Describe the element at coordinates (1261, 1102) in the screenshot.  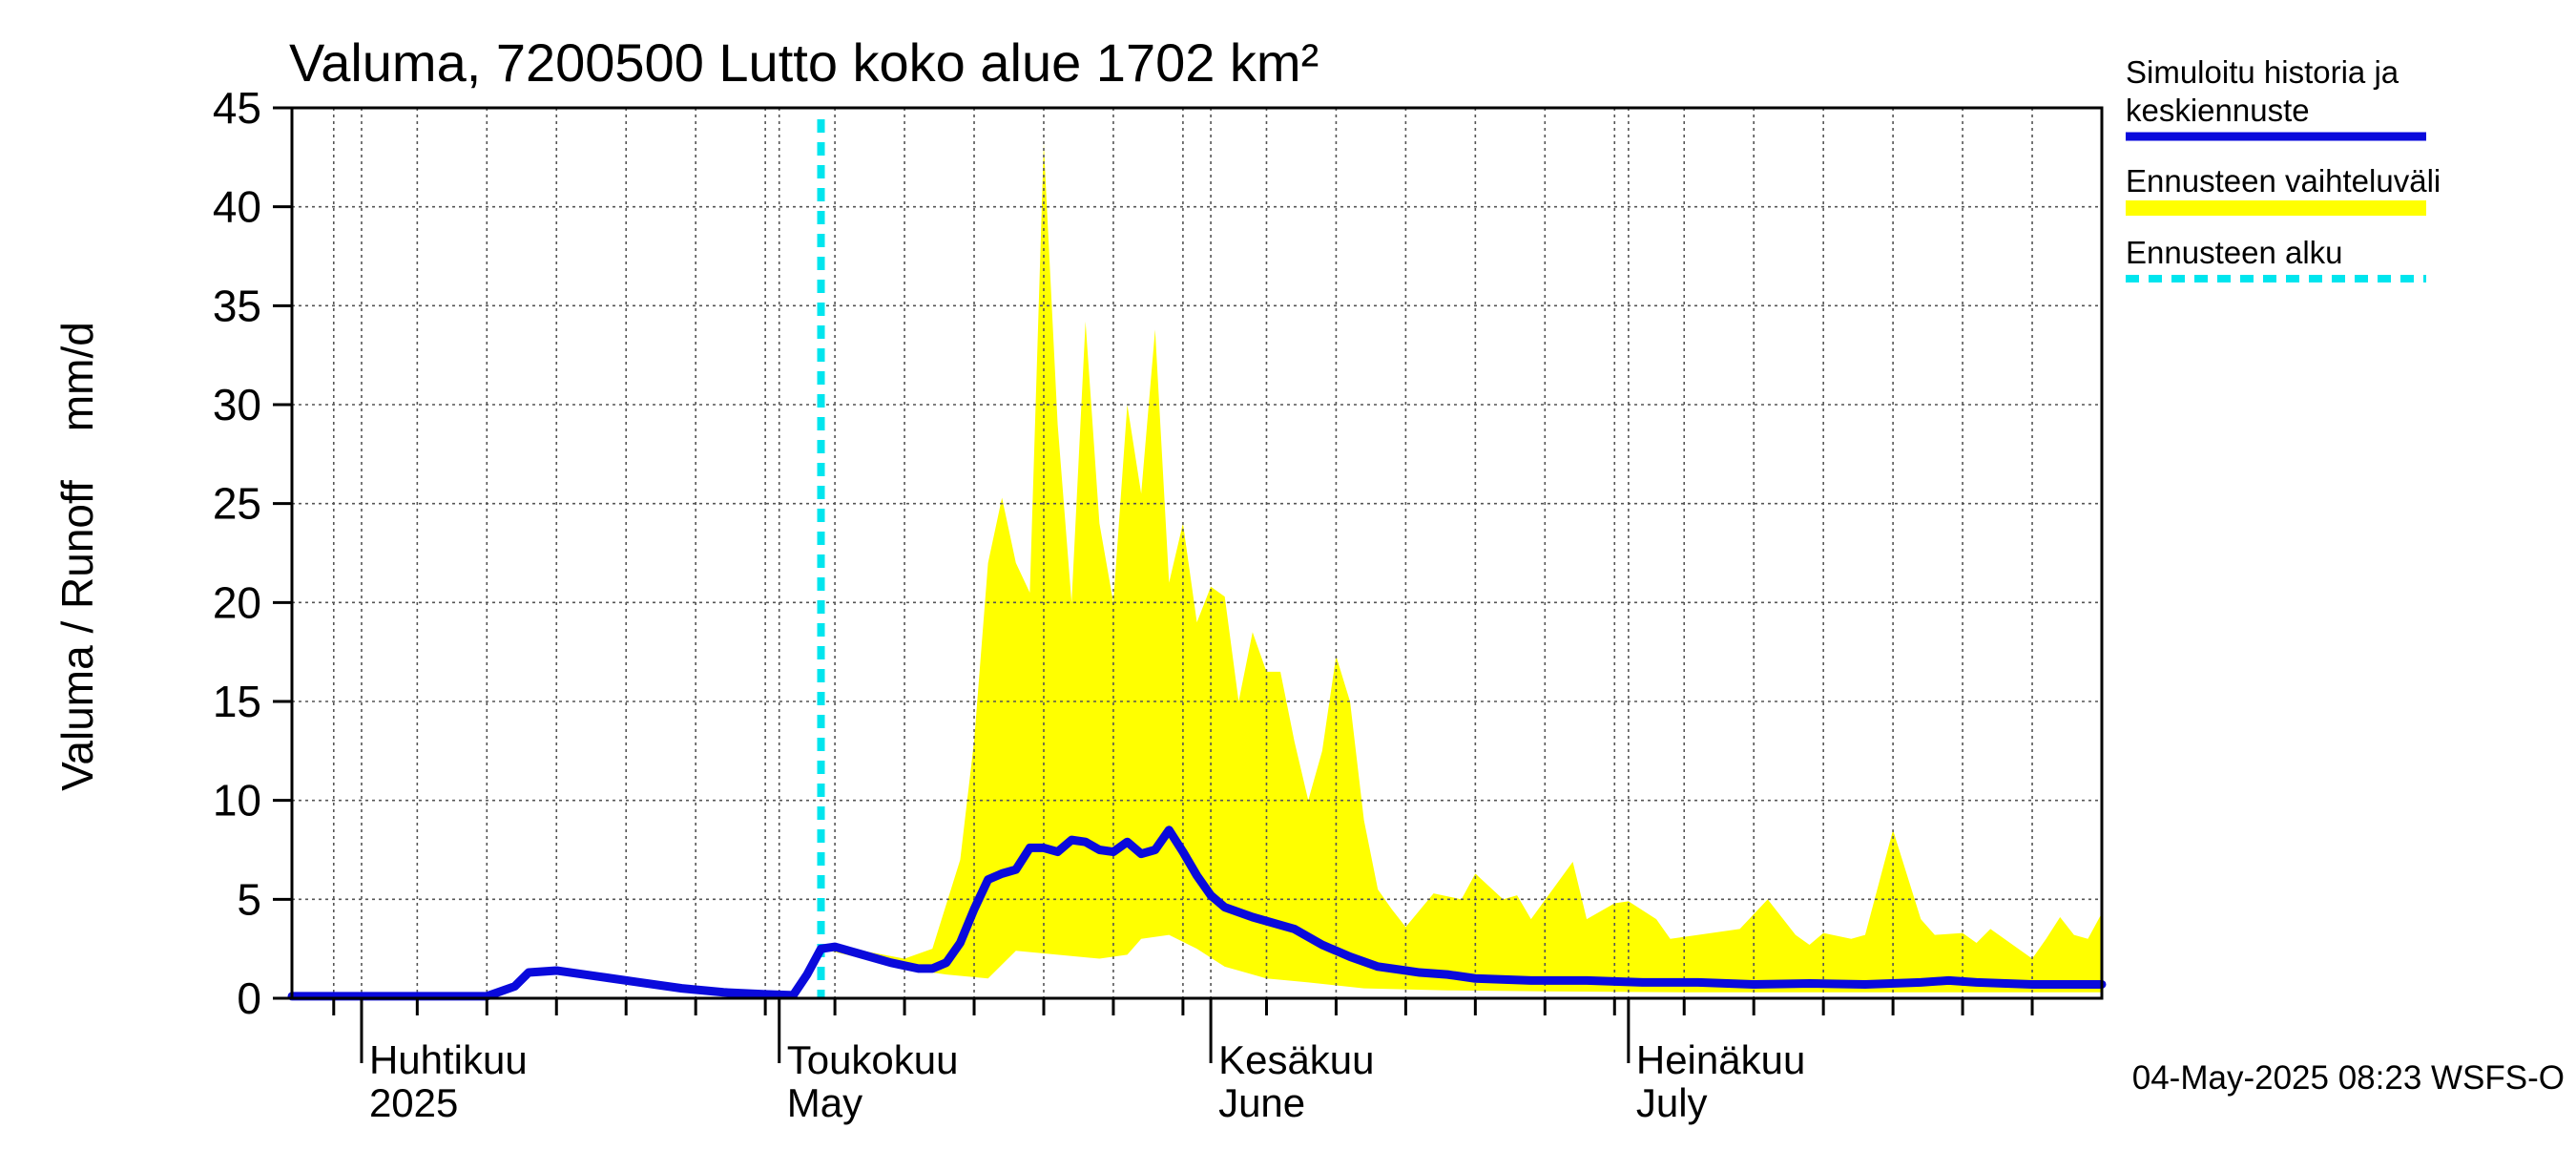
I see `month-label-en: June` at that location.